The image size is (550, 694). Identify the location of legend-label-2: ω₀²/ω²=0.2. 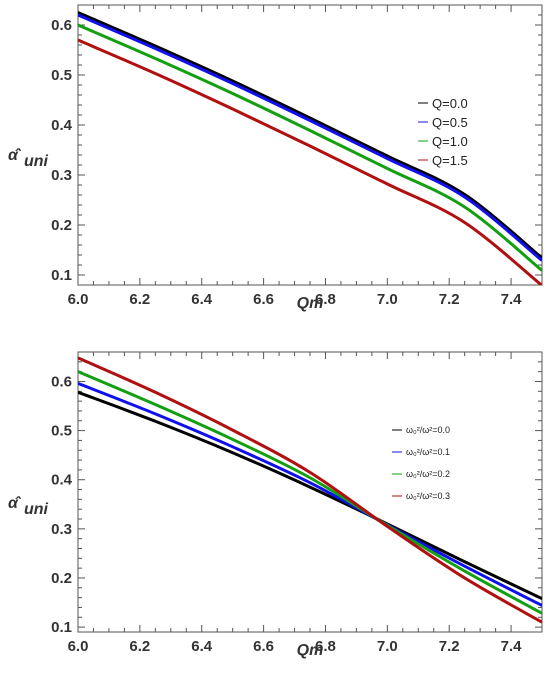
(428, 474).